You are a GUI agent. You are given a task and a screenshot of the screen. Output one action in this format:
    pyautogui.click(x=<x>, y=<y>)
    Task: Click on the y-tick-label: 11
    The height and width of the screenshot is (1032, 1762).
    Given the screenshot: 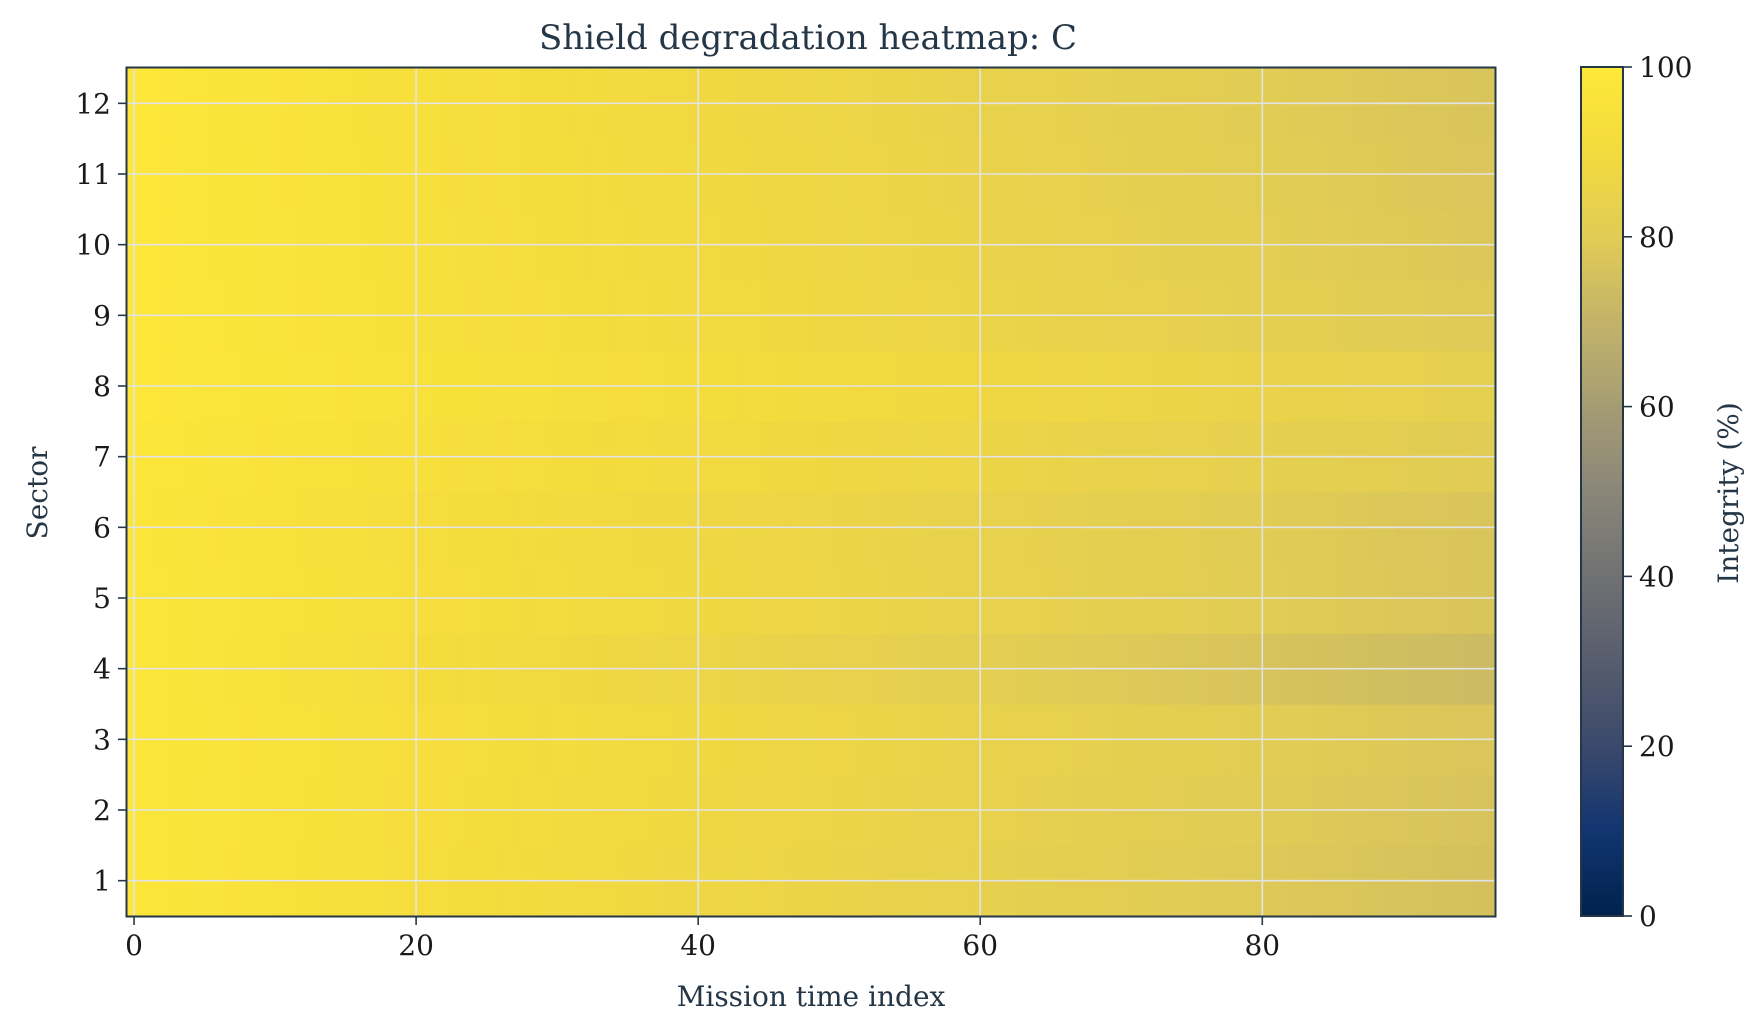 What is the action you would take?
    pyautogui.click(x=93, y=174)
    